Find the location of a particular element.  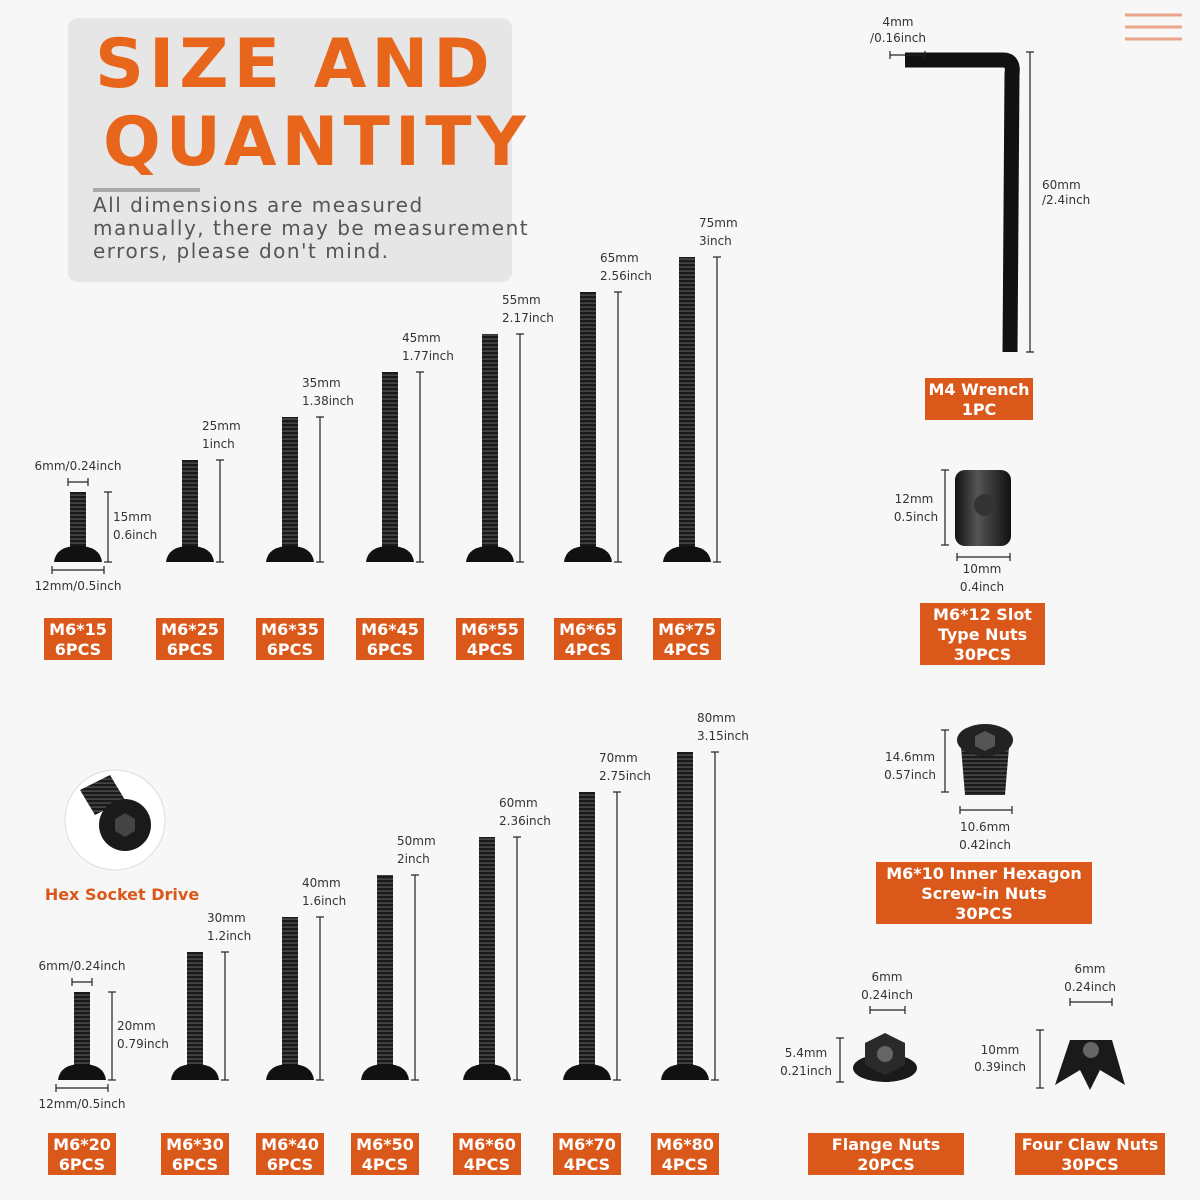

dimension-text: 1.77inch is located at coordinates (428, 356).